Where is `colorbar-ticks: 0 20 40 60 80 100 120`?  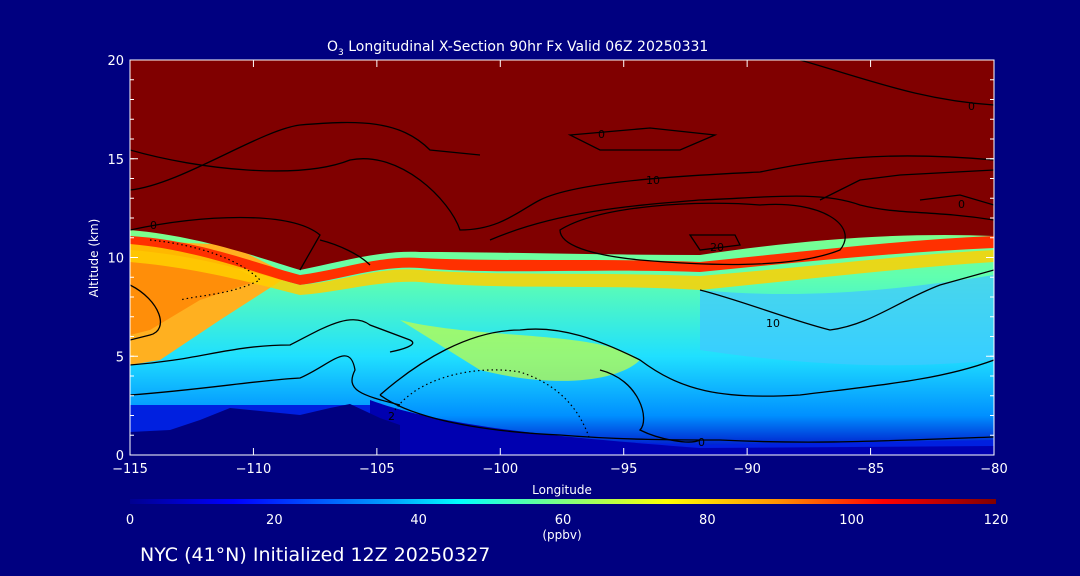 colorbar-ticks: 0 20 40 60 80 100 120 is located at coordinates (567, 520).